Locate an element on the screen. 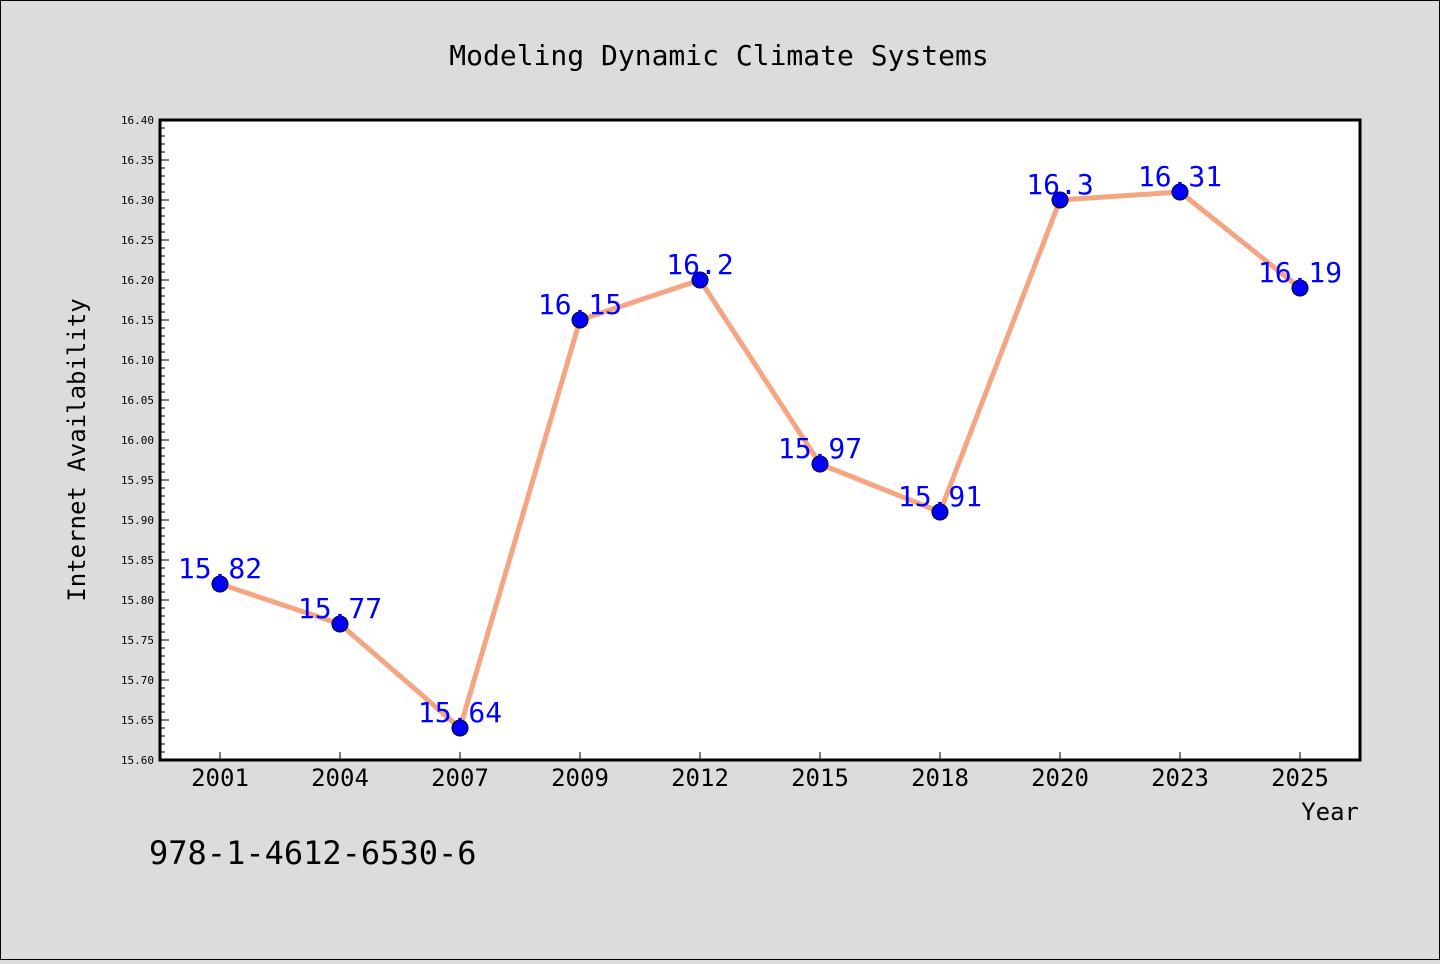  data-label: 15.97 is located at coordinates (820, 448).